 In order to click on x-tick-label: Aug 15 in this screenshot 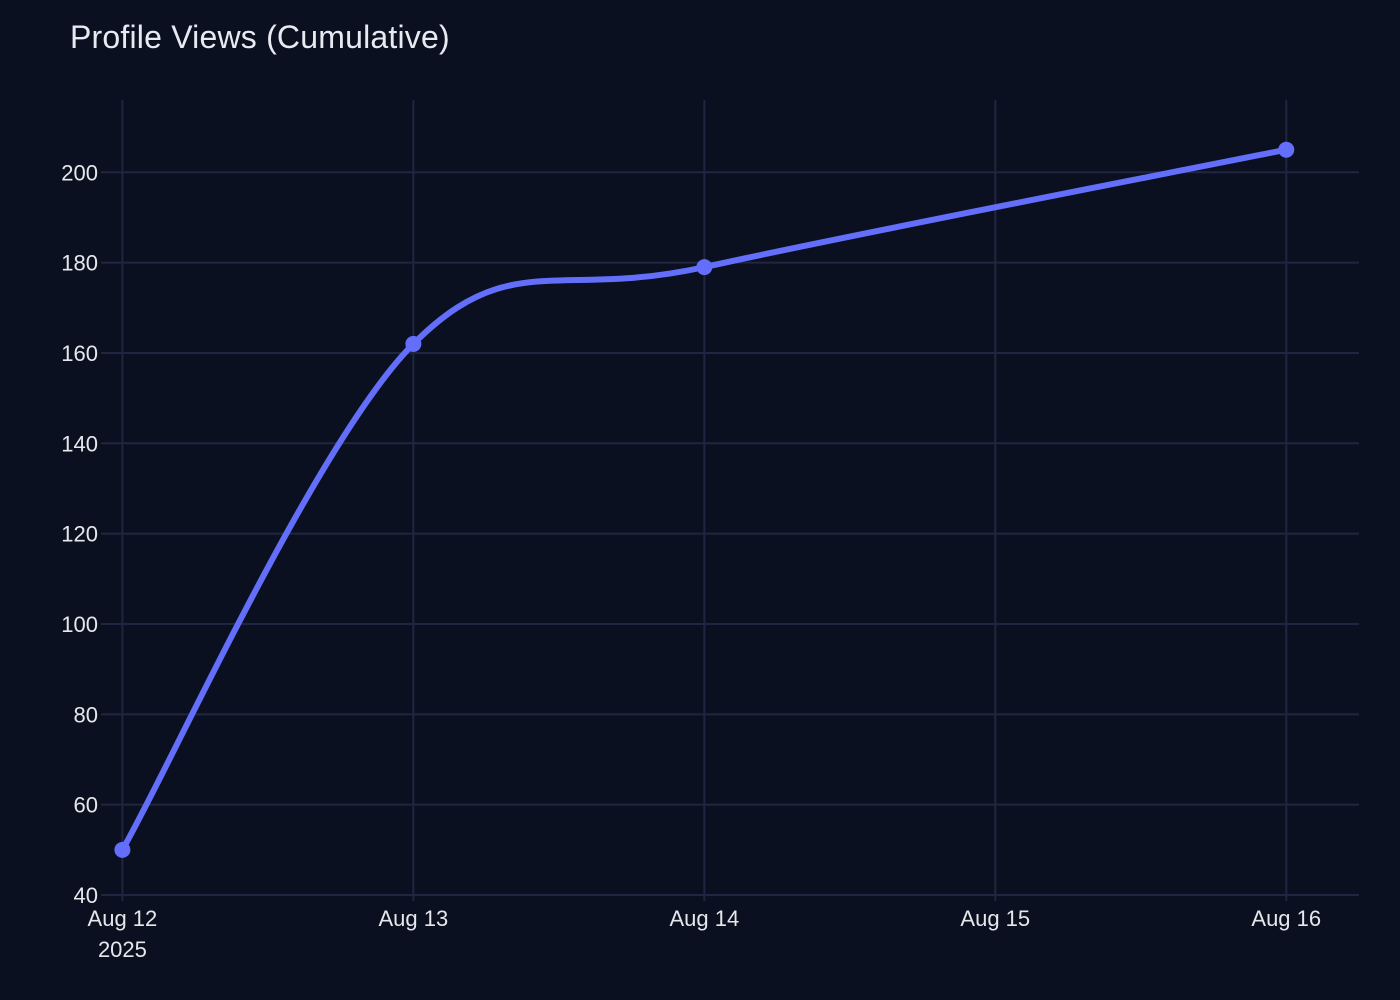, I will do `click(995, 918)`.